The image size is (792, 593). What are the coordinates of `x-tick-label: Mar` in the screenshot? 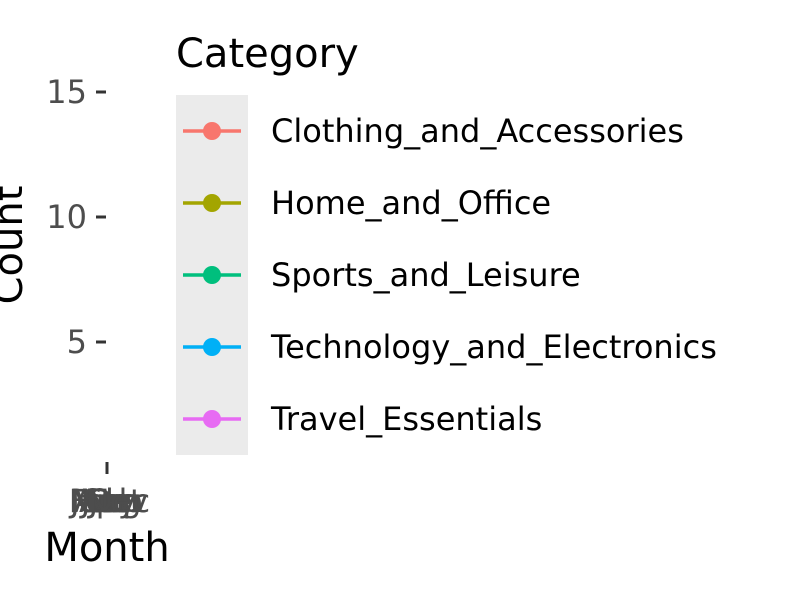 It's located at (99, 501).